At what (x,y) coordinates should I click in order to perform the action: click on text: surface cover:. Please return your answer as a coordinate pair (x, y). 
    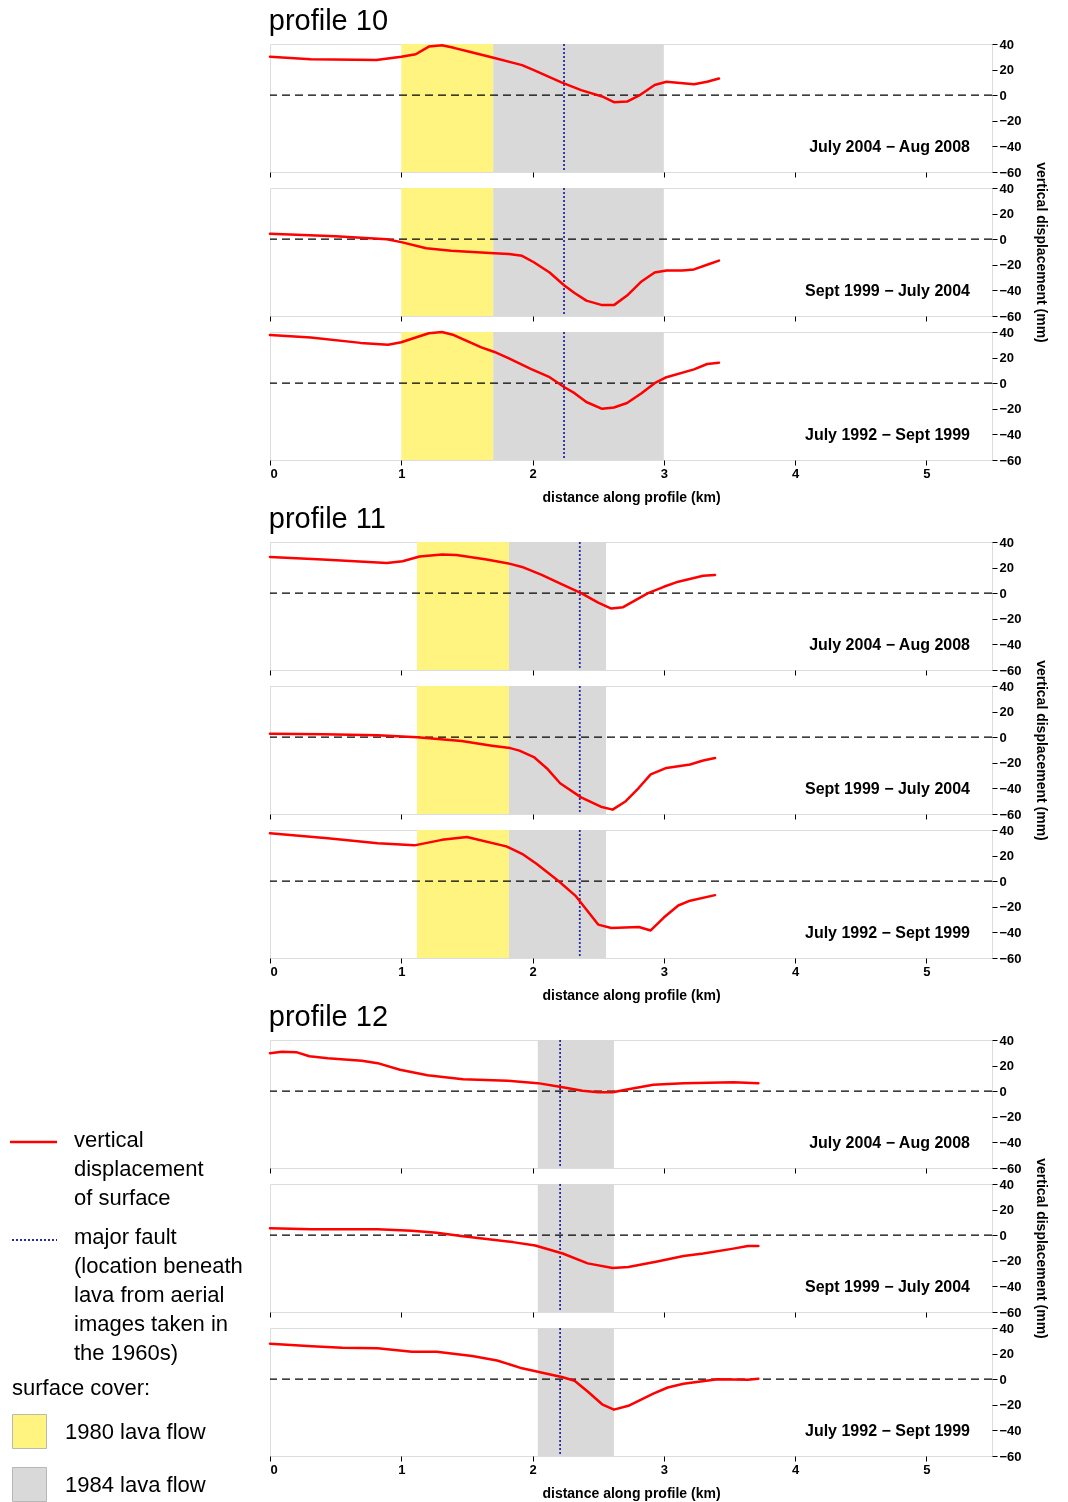
    Looking at the image, I should click on (81, 1387).